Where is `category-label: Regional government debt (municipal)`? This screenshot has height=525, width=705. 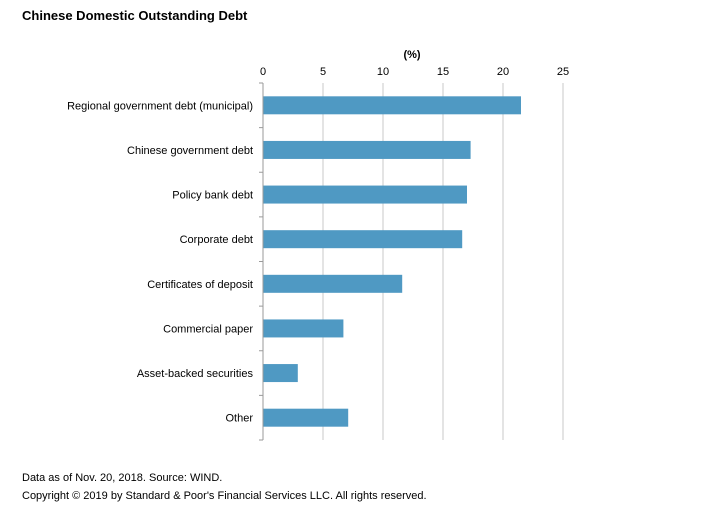
category-label: Regional government debt (municipal) is located at coordinates (160, 106).